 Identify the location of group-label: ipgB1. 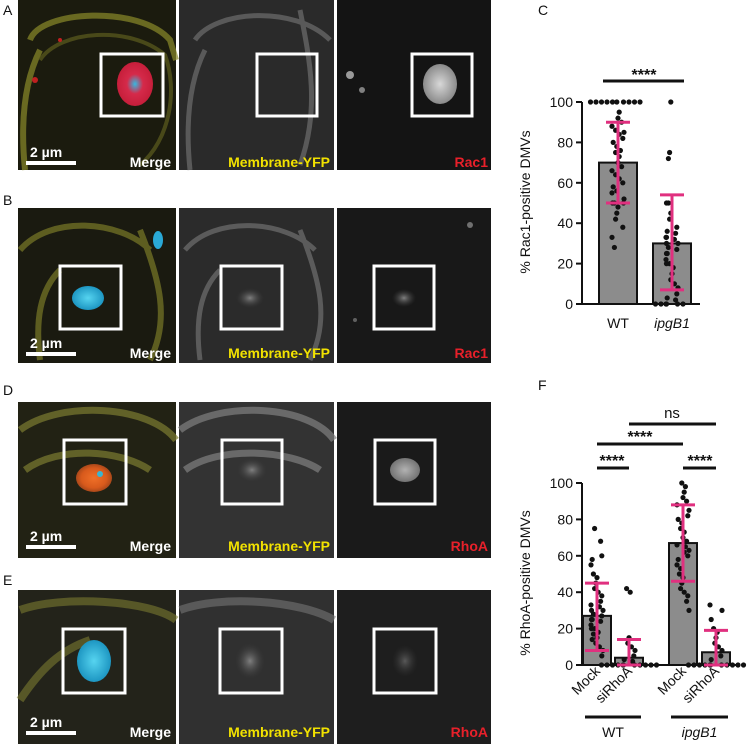
(700, 732).